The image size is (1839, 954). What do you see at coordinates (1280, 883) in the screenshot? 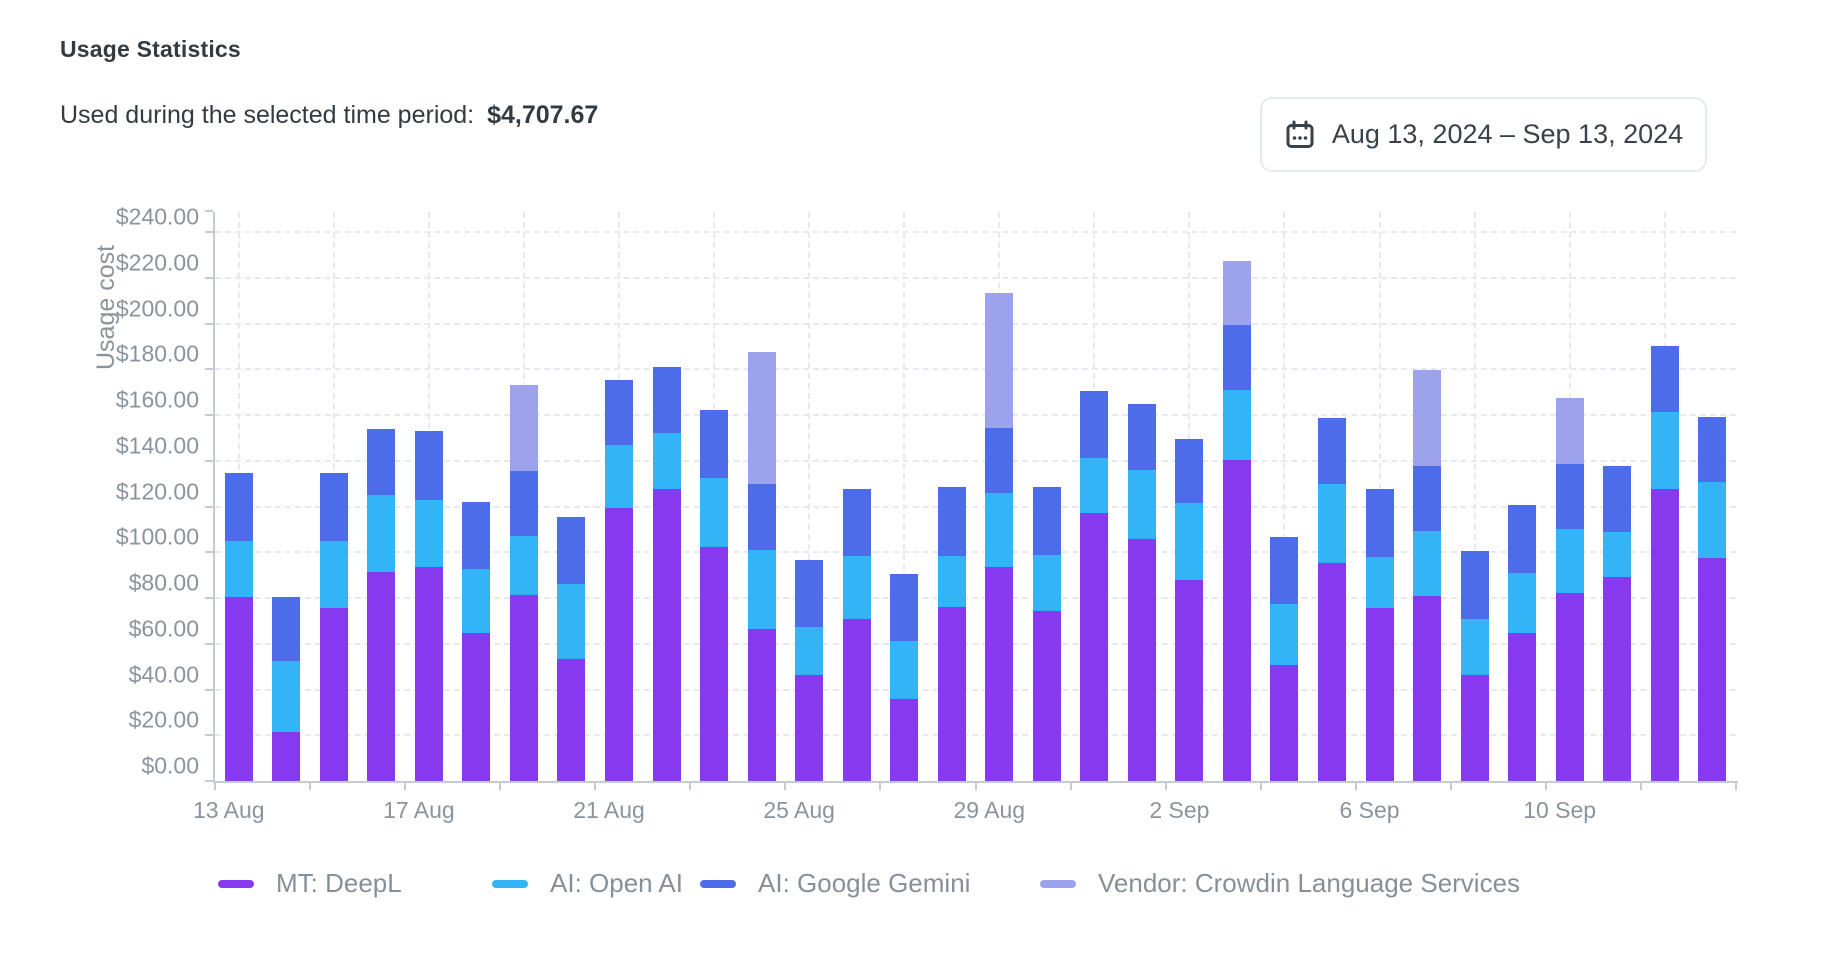
I see `legend-item-vendor-crowdin-language-services: Vendor: Crowdin Language Services` at bounding box center [1280, 883].